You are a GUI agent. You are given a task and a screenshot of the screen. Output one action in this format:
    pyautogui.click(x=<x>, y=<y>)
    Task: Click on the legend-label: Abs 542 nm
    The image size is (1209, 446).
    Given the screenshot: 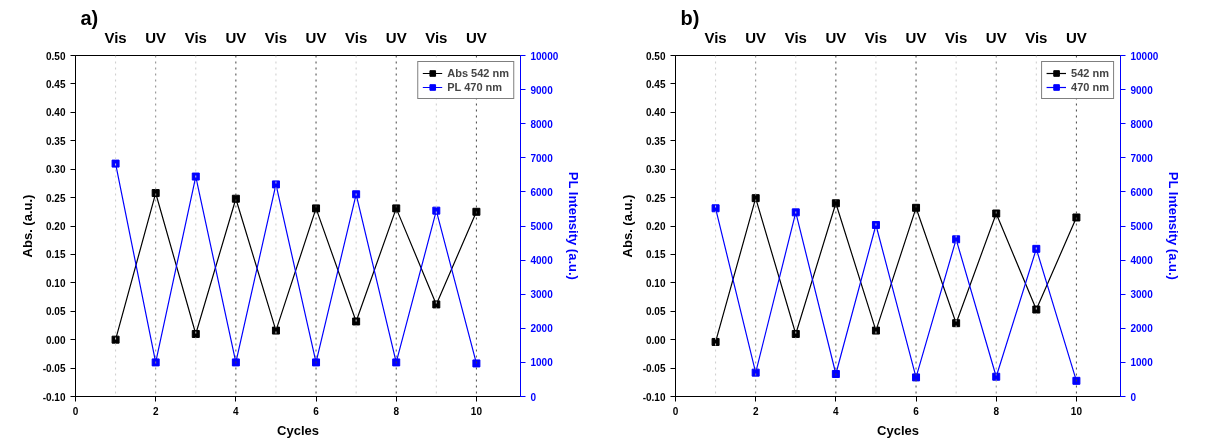 What is the action you would take?
    pyautogui.click(x=478, y=73)
    